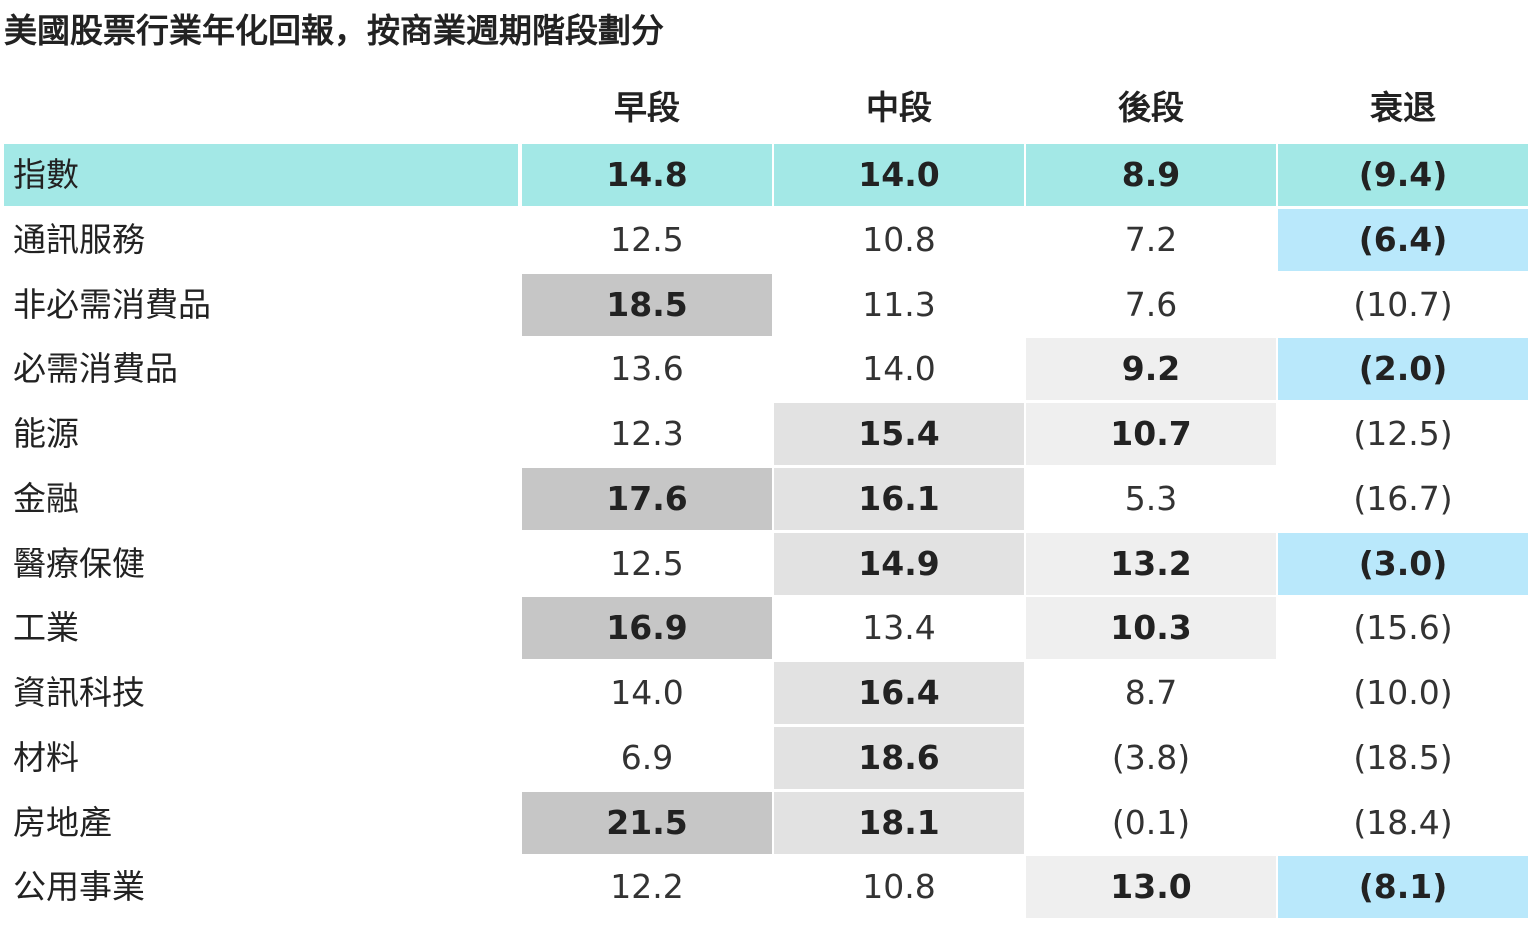  I want to click on table-cell: 17.6, so click(647, 499).